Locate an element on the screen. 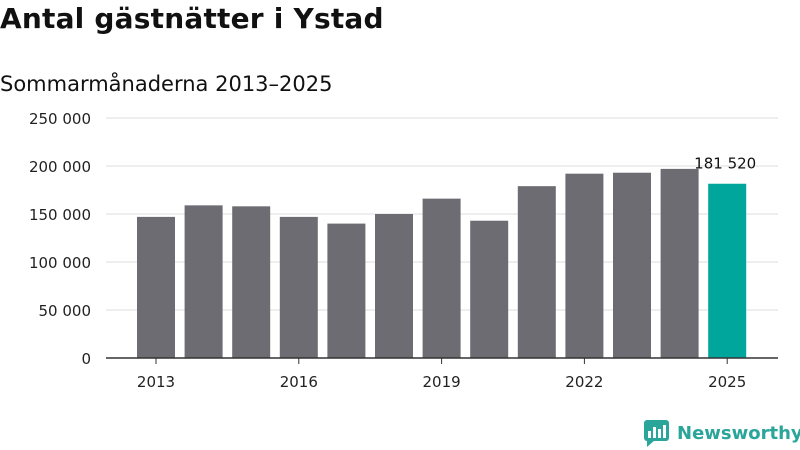 This screenshot has height=450, width=800. y-tick-label: 150 000 is located at coordinates (60, 215).